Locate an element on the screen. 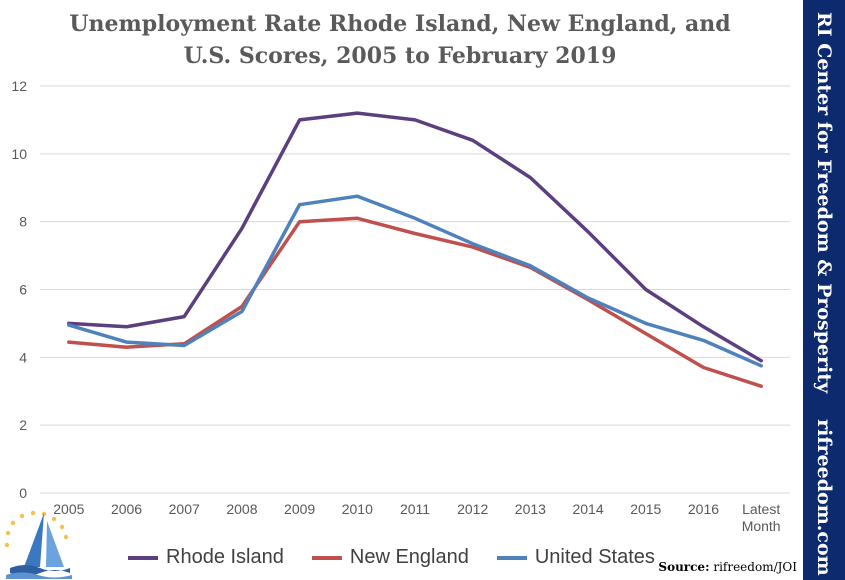 The width and height of the screenshot is (845, 580). y-tick-label: 6 is located at coordinates (23, 290).